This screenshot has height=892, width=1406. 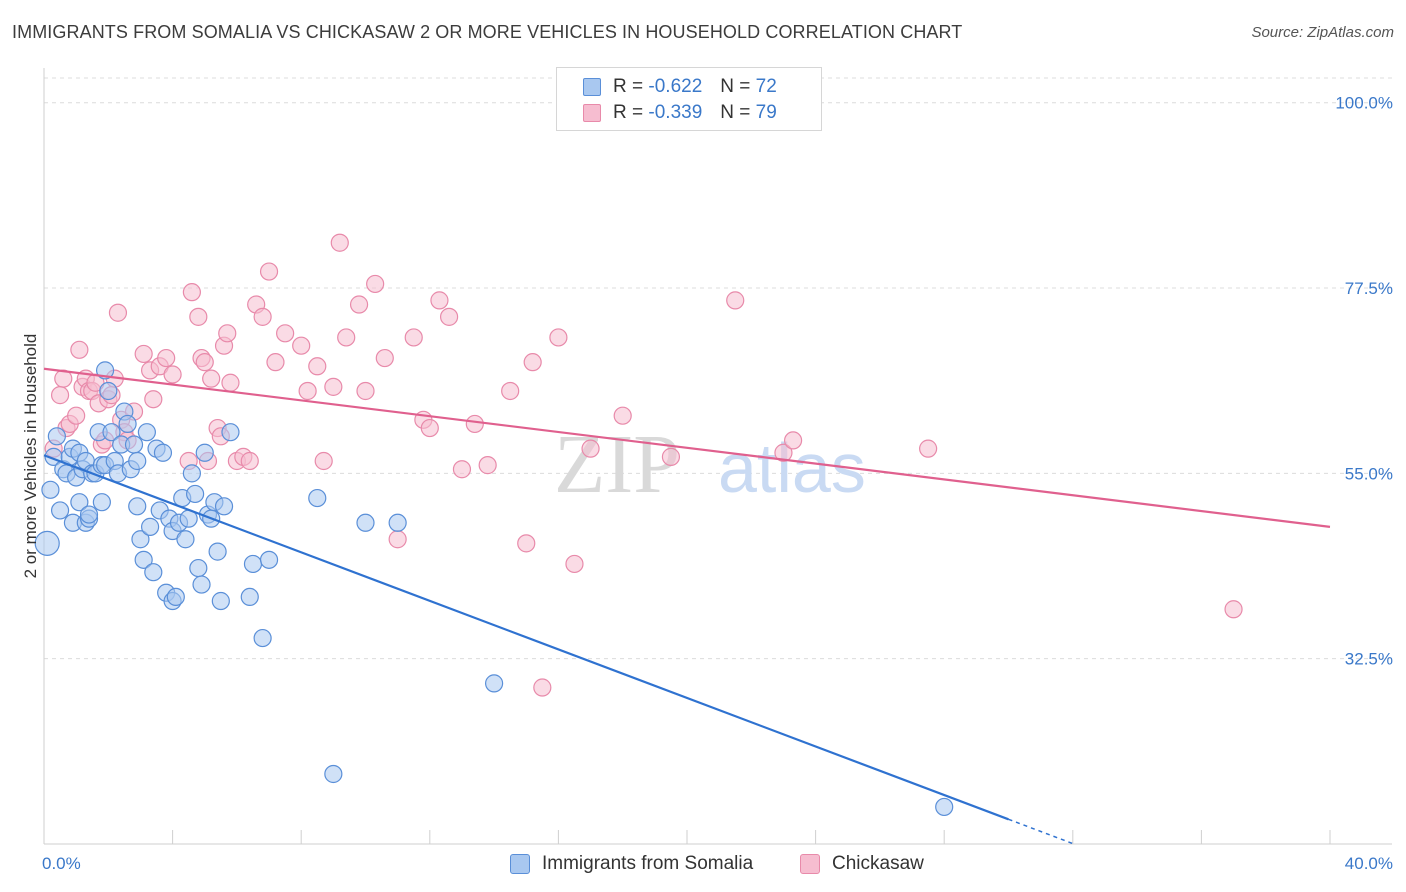 I want to click on n-value: 72, so click(x=766, y=86).